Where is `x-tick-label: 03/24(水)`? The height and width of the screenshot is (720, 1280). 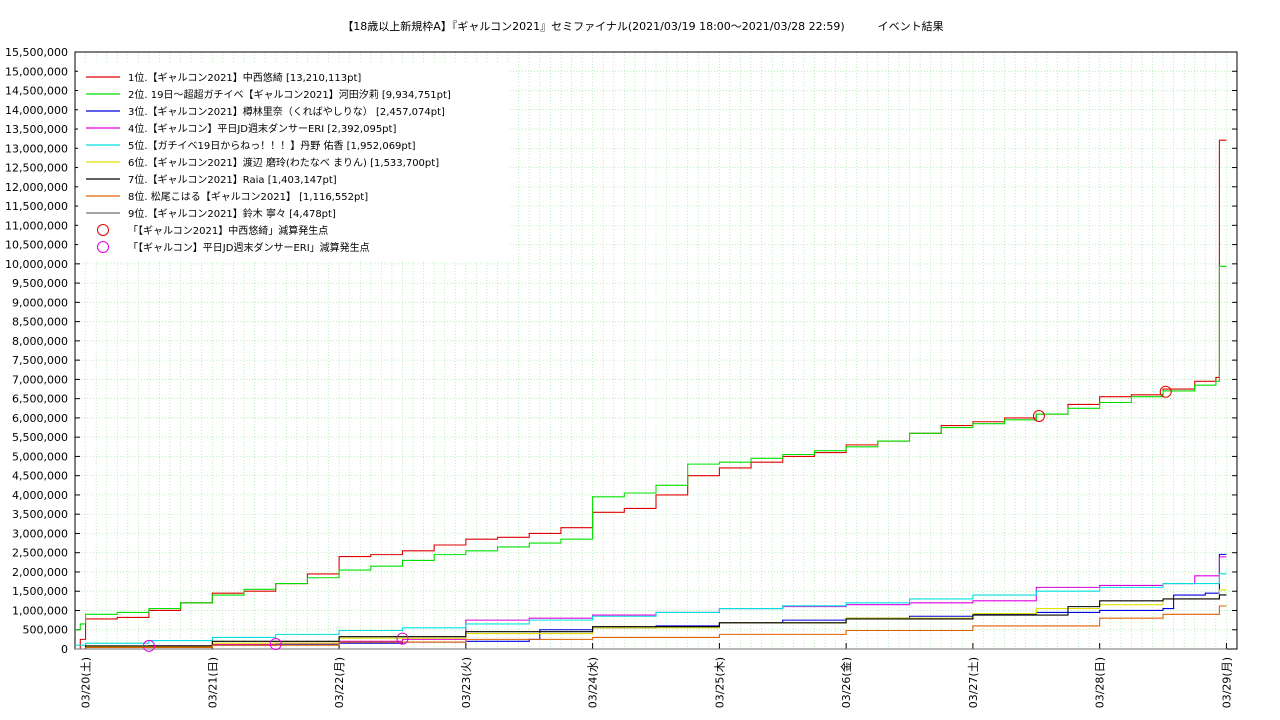
x-tick-label: 03/24(水) is located at coordinates (593, 682).